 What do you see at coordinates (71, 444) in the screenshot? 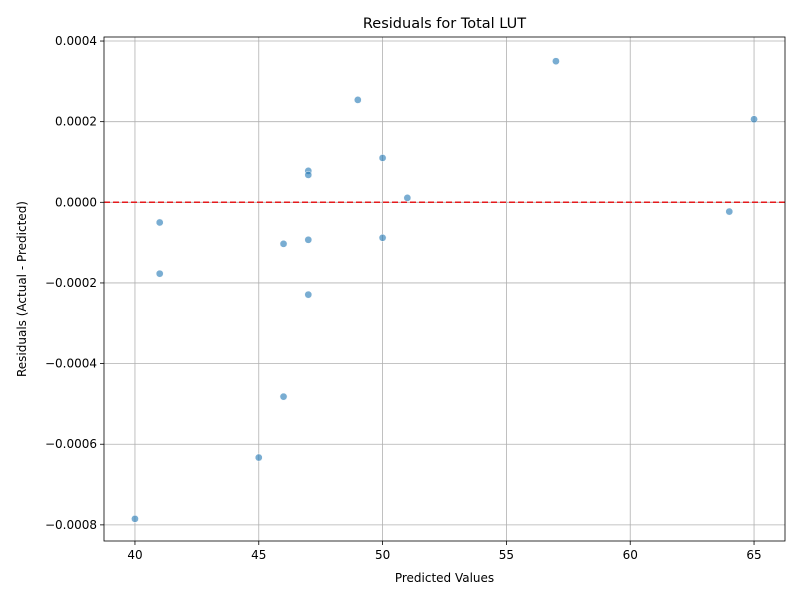
I see `y-tick-label: −0.0006` at bounding box center [71, 444].